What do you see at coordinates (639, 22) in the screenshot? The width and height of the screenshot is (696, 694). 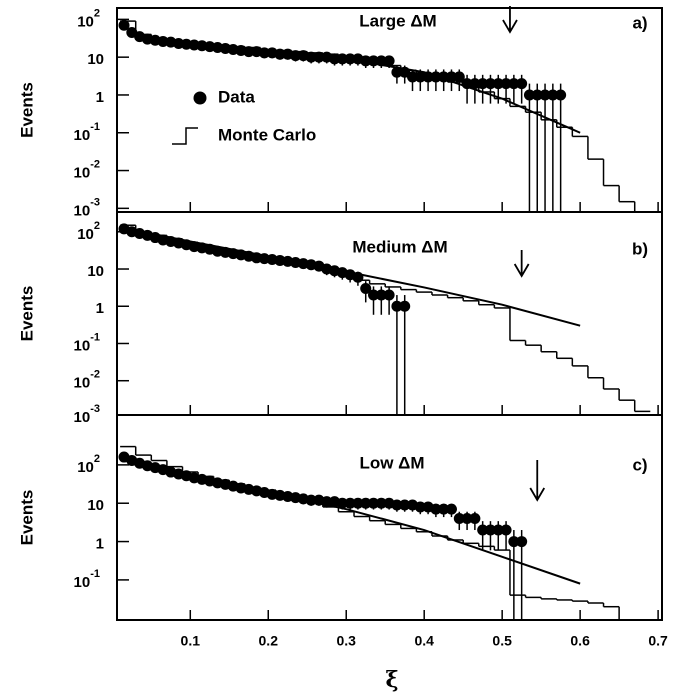 I see `panel-letter: a)` at bounding box center [639, 22].